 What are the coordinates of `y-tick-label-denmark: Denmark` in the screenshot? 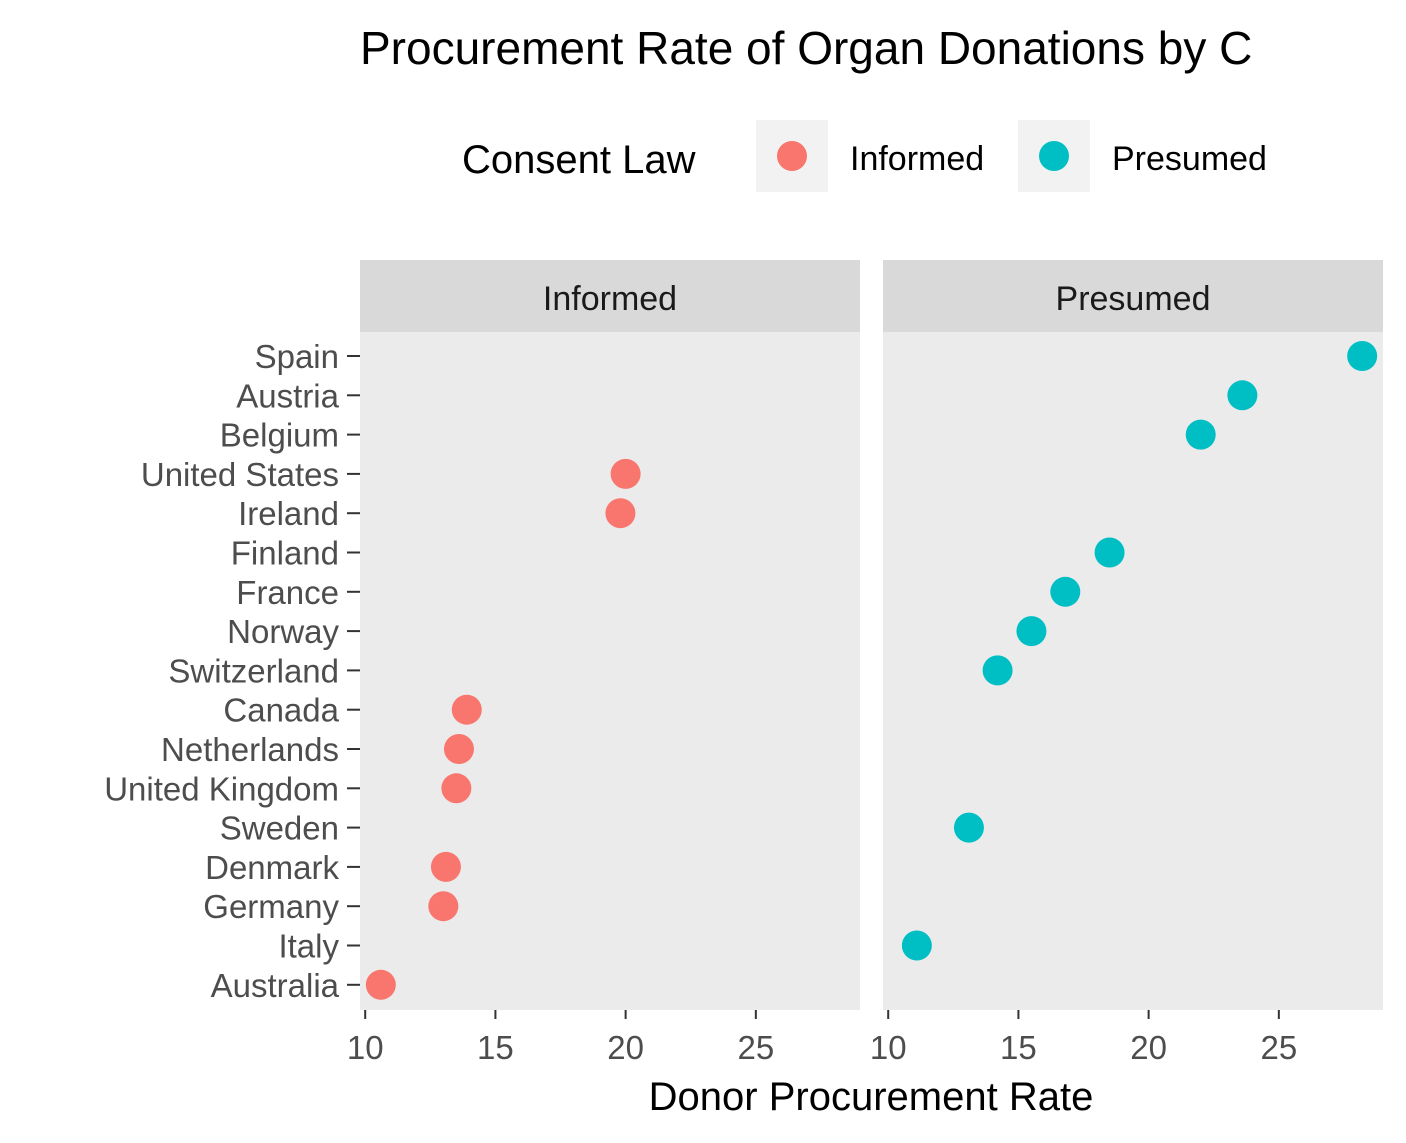 It's located at (272, 867).